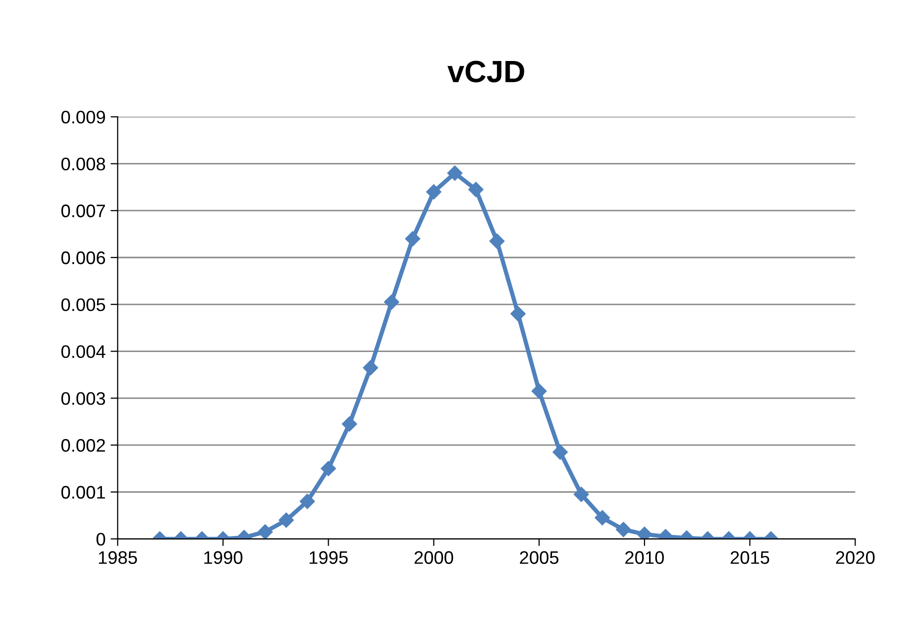 The width and height of the screenshot is (905, 618). I want to click on y-tick-label: 0.005, so click(83, 305).